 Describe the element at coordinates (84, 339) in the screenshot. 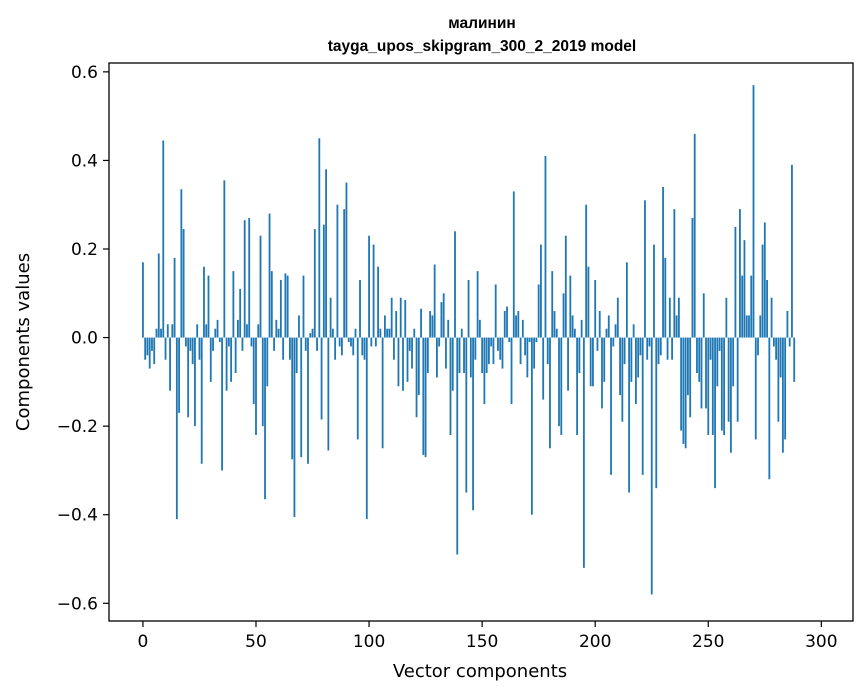

I see `y-tick-label: 0.0` at that location.